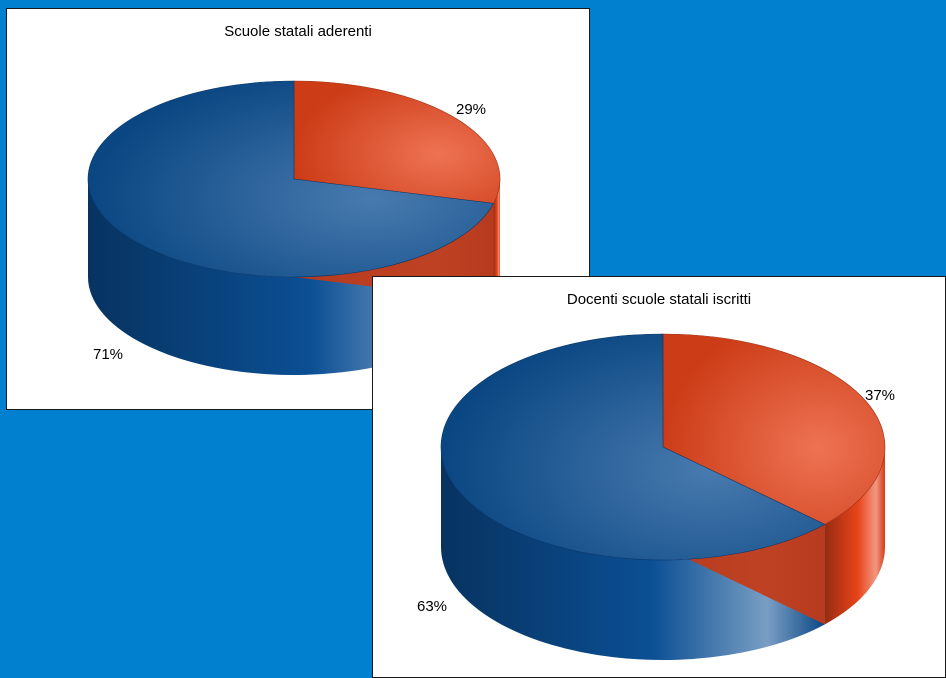  Describe the element at coordinates (633, 553) in the screenshot. I see `pie-side-63%` at that location.